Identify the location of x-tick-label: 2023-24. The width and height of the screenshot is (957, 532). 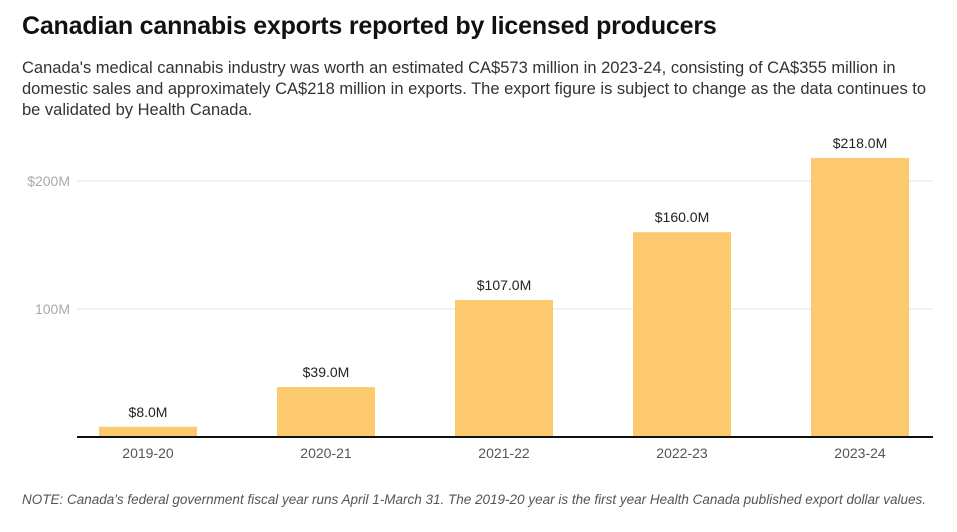
(860, 453).